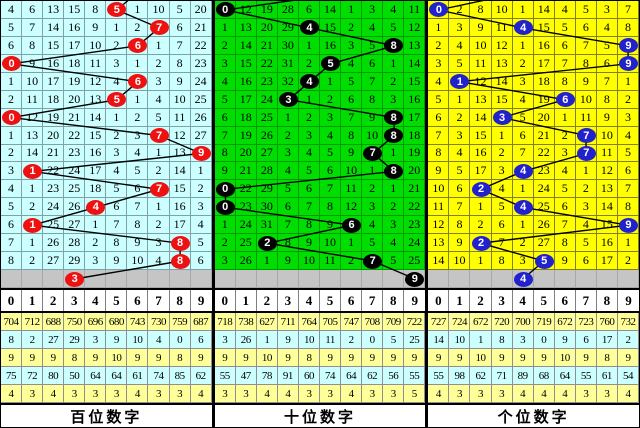  What do you see at coordinates (415, 279) in the screenshot?
I see `pending-circle: 9` at bounding box center [415, 279].